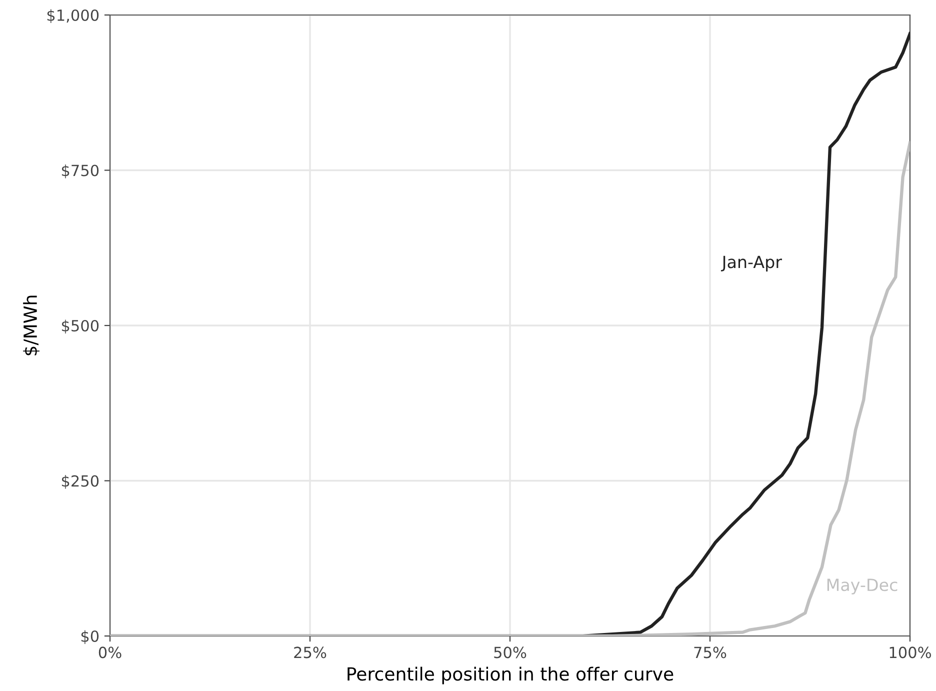  Describe the element at coordinates (751, 264) in the screenshot. I see `text: Jan-Apr` at that location.